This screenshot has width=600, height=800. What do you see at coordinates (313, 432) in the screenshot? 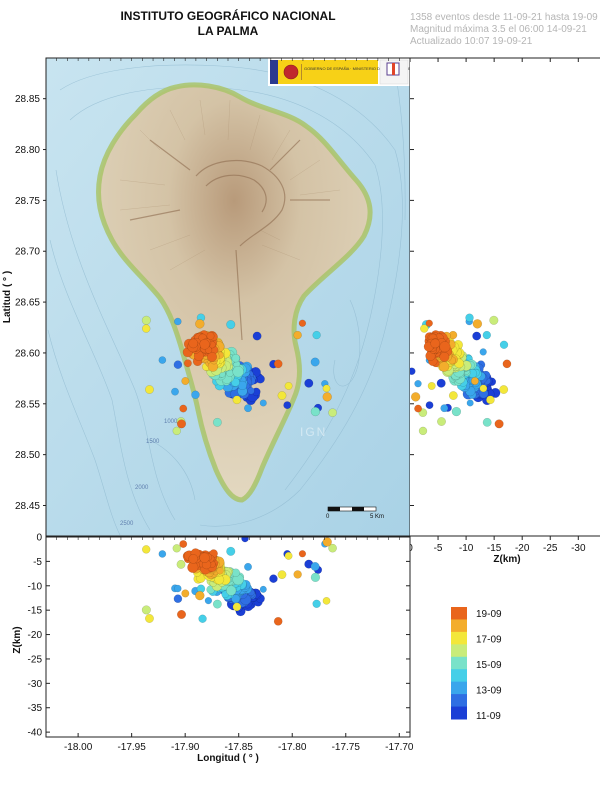
I see `map-watermark: IGN` at bounding box center [313, 432].